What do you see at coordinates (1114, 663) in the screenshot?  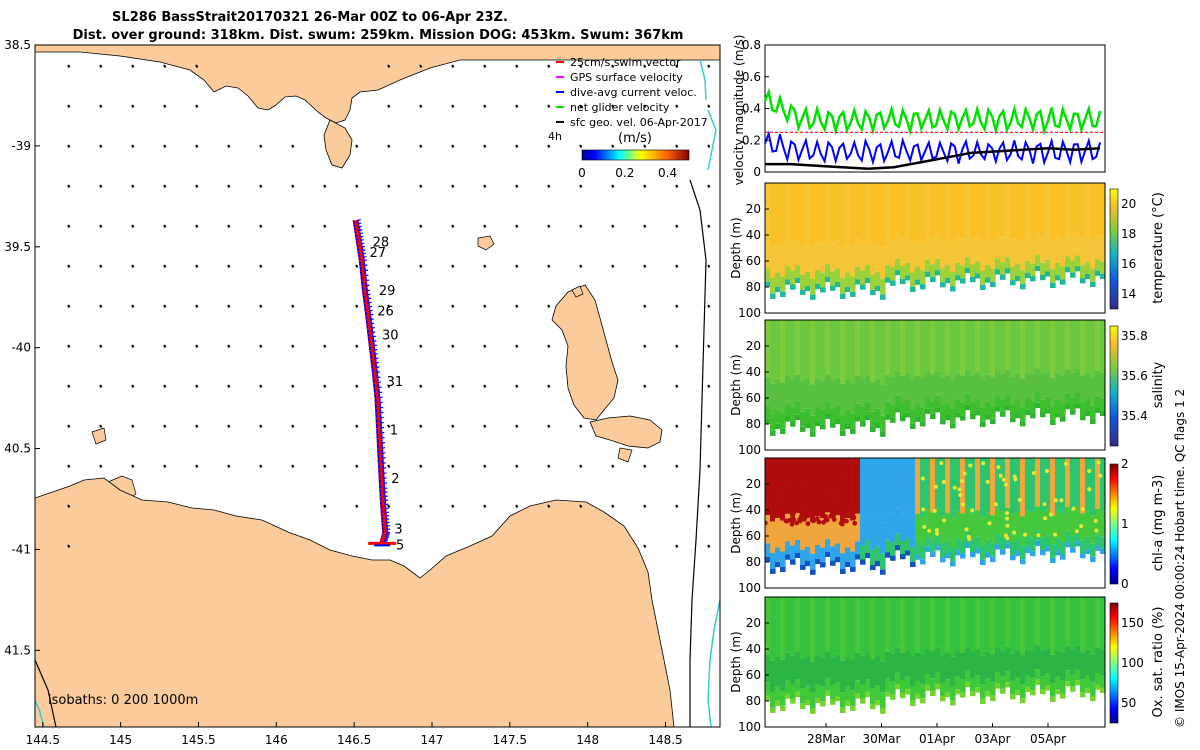 I see `section-colorbar` at bounding box center [1114, 663].